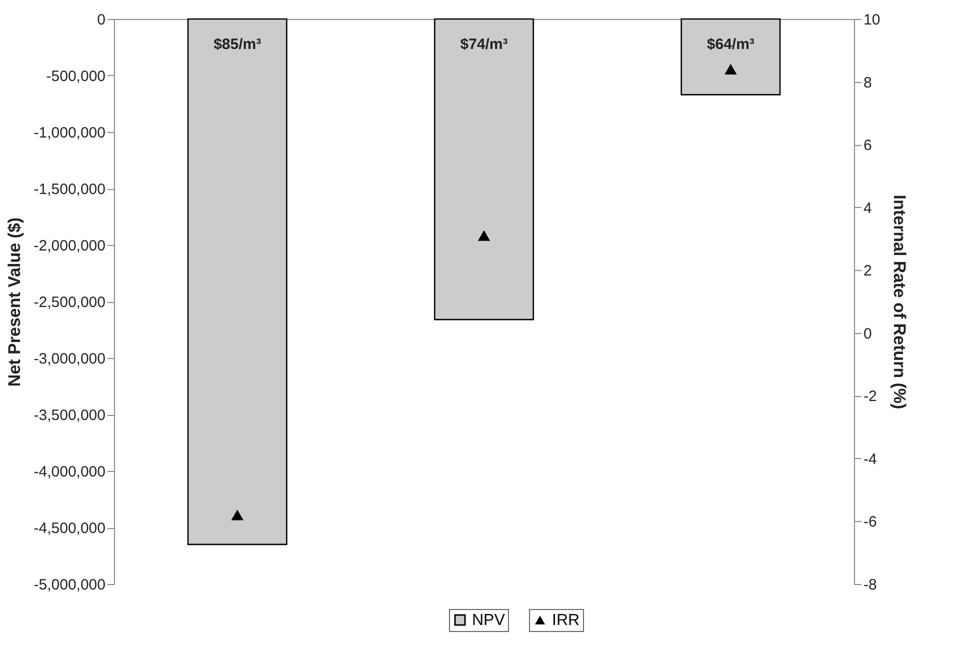 The width and height of the screenshot is (972, 659). What do you see at coordinates (14, 302) in the screenshot?
I see `y-axis-title: Net Present Value ($)` at bounding box center [14, 302].